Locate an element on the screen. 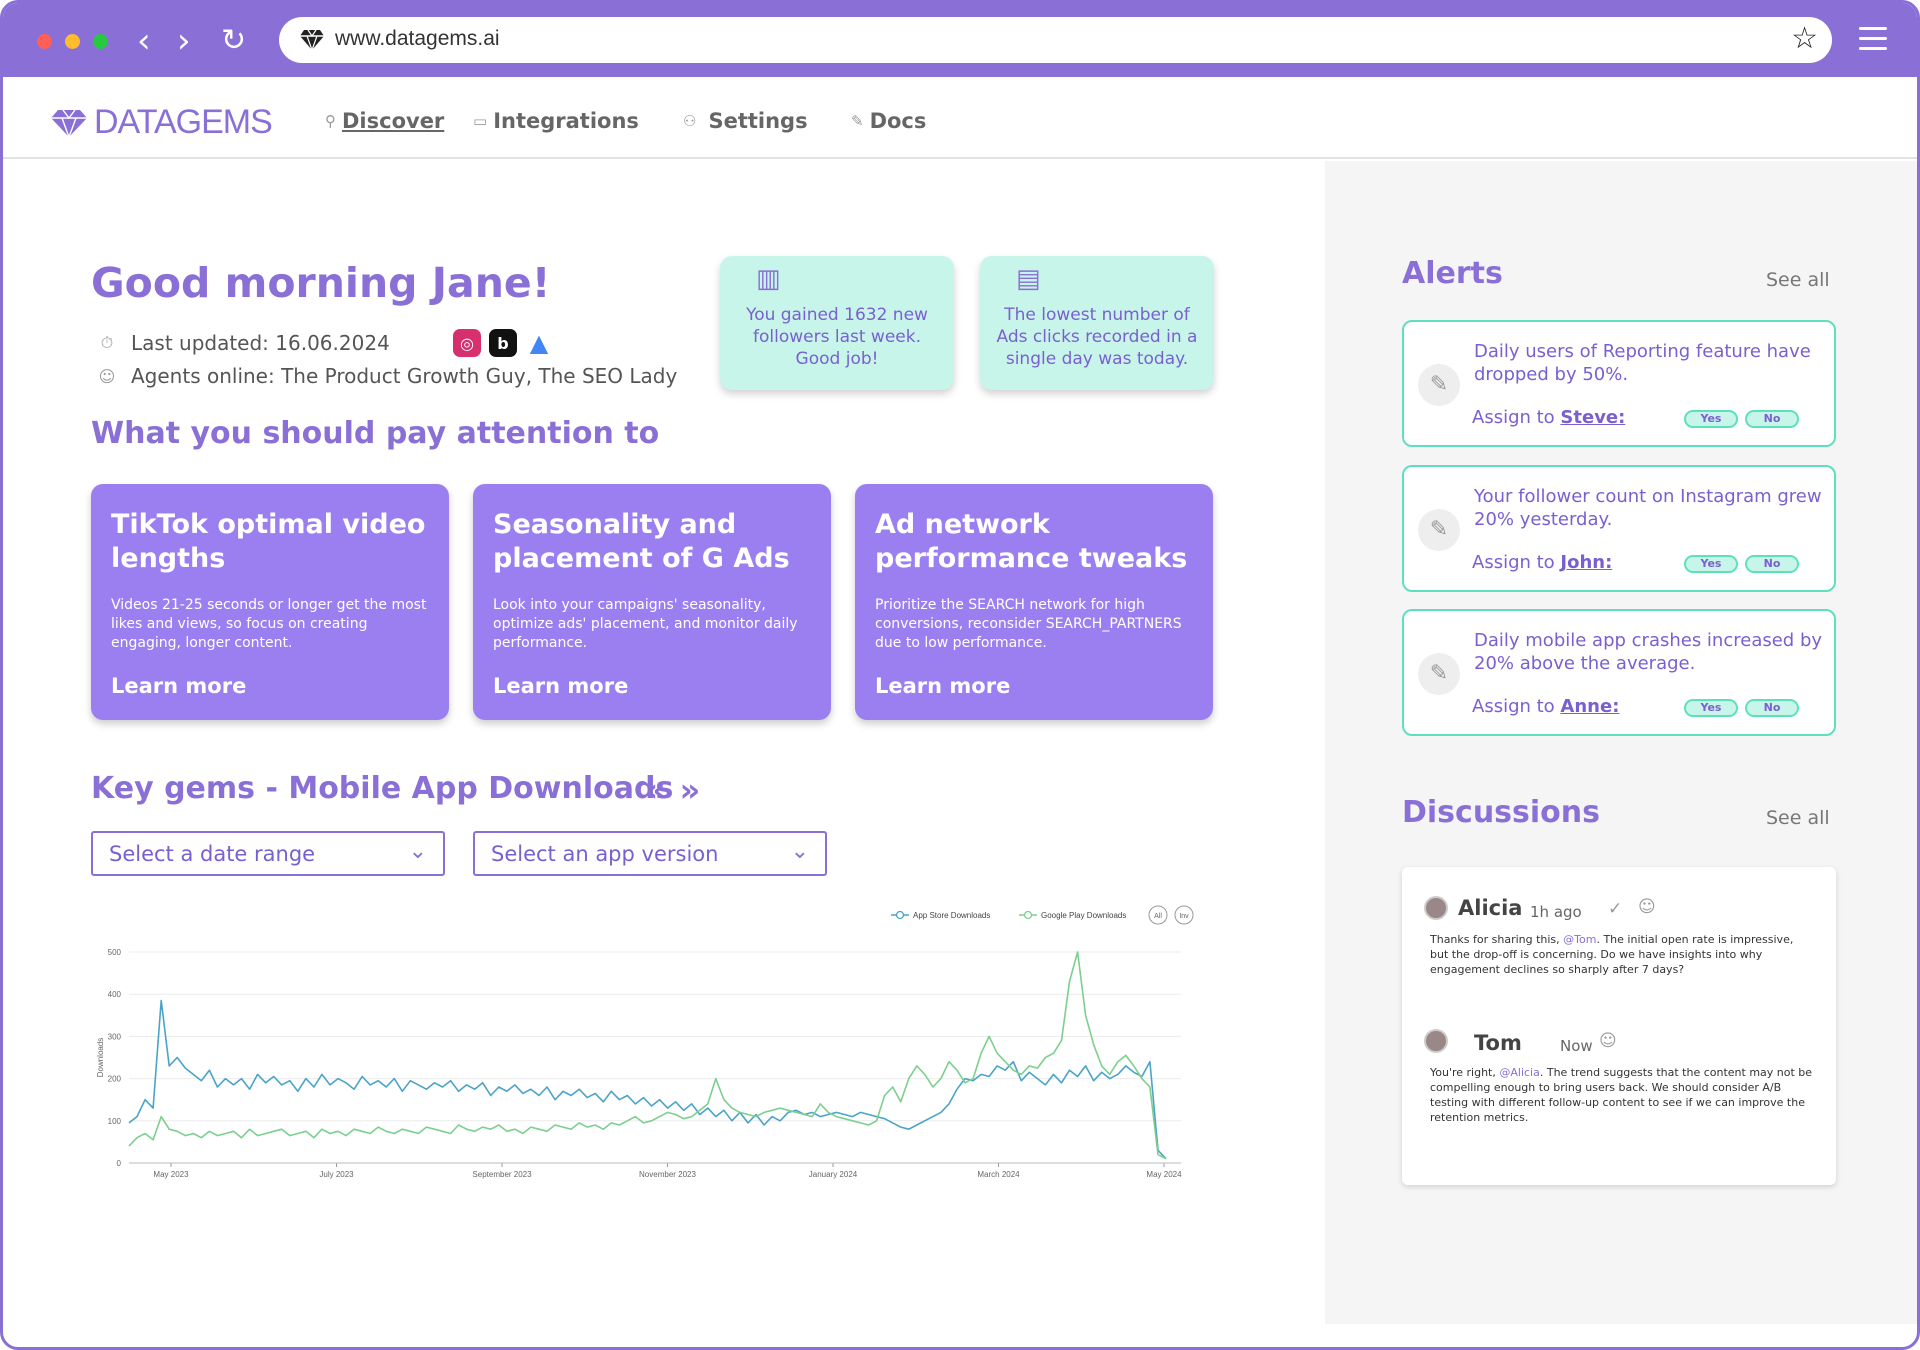 This screenshot has height=1350, width=1920. timestamp: 1h ago is located at coordinates (1556, 912).